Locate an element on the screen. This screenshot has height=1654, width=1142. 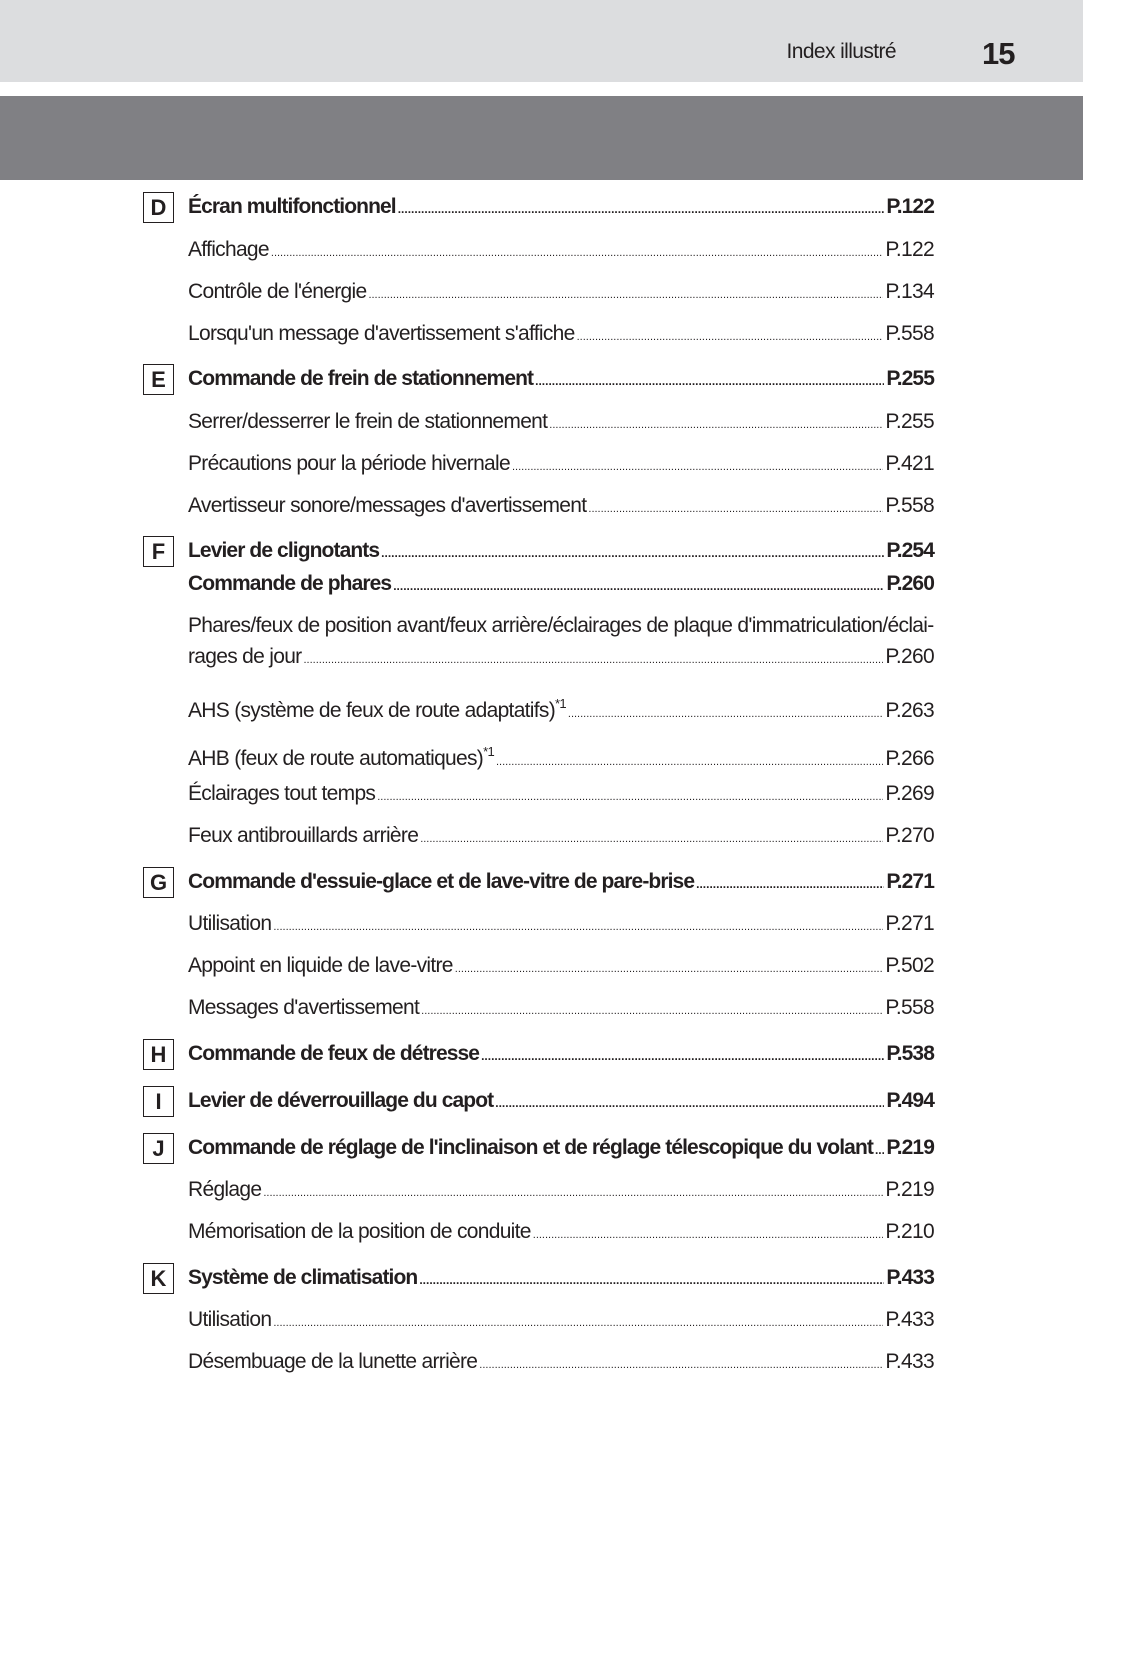
index-entry-label: Éclairages tout temps is located at coordinates (282, 794).